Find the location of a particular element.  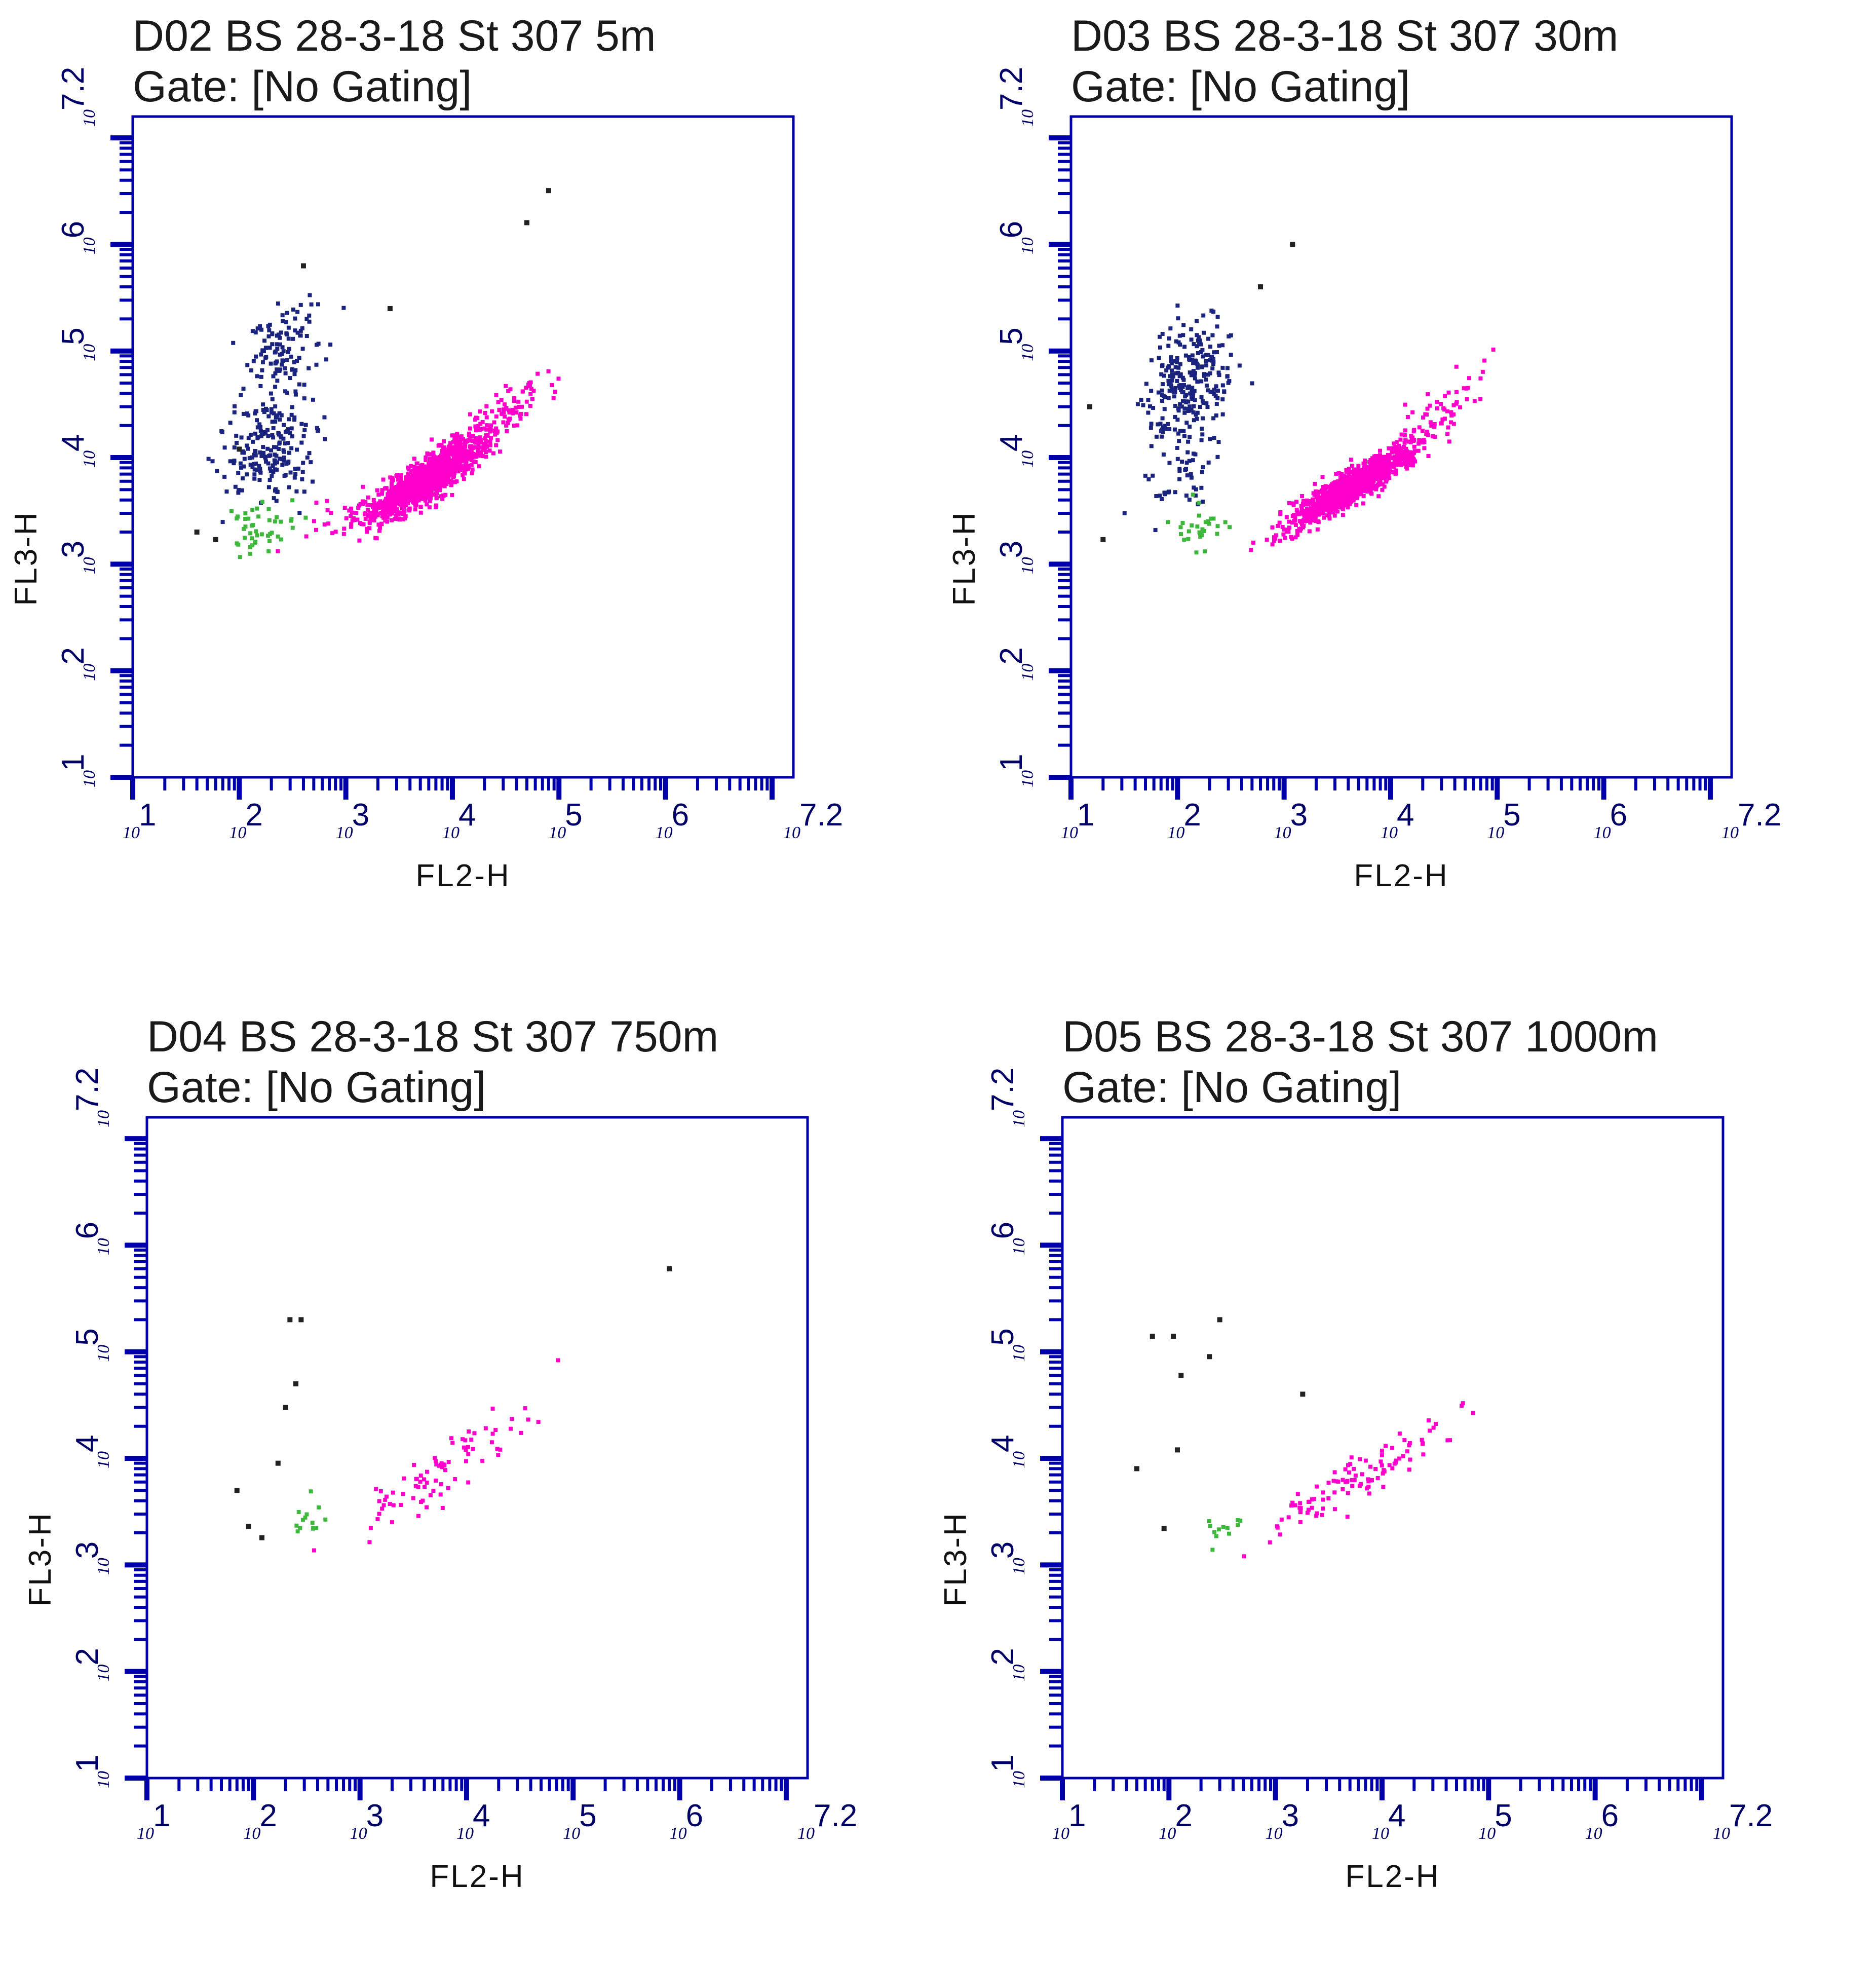

x-tick-label: 1 is located at coordinates (1085, 815).